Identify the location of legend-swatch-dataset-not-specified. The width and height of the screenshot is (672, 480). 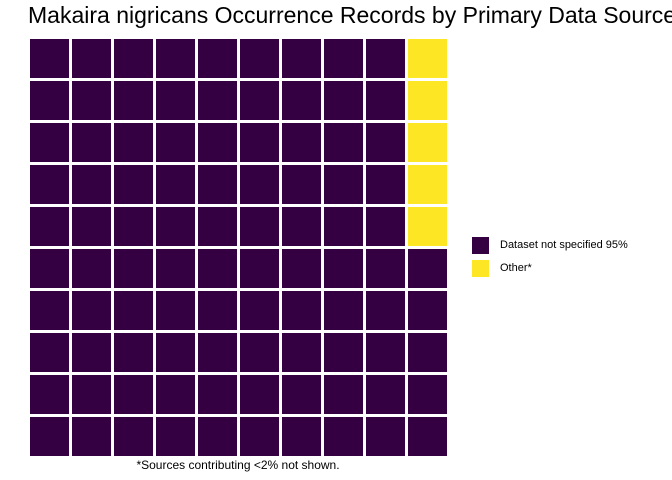
(480, 245).